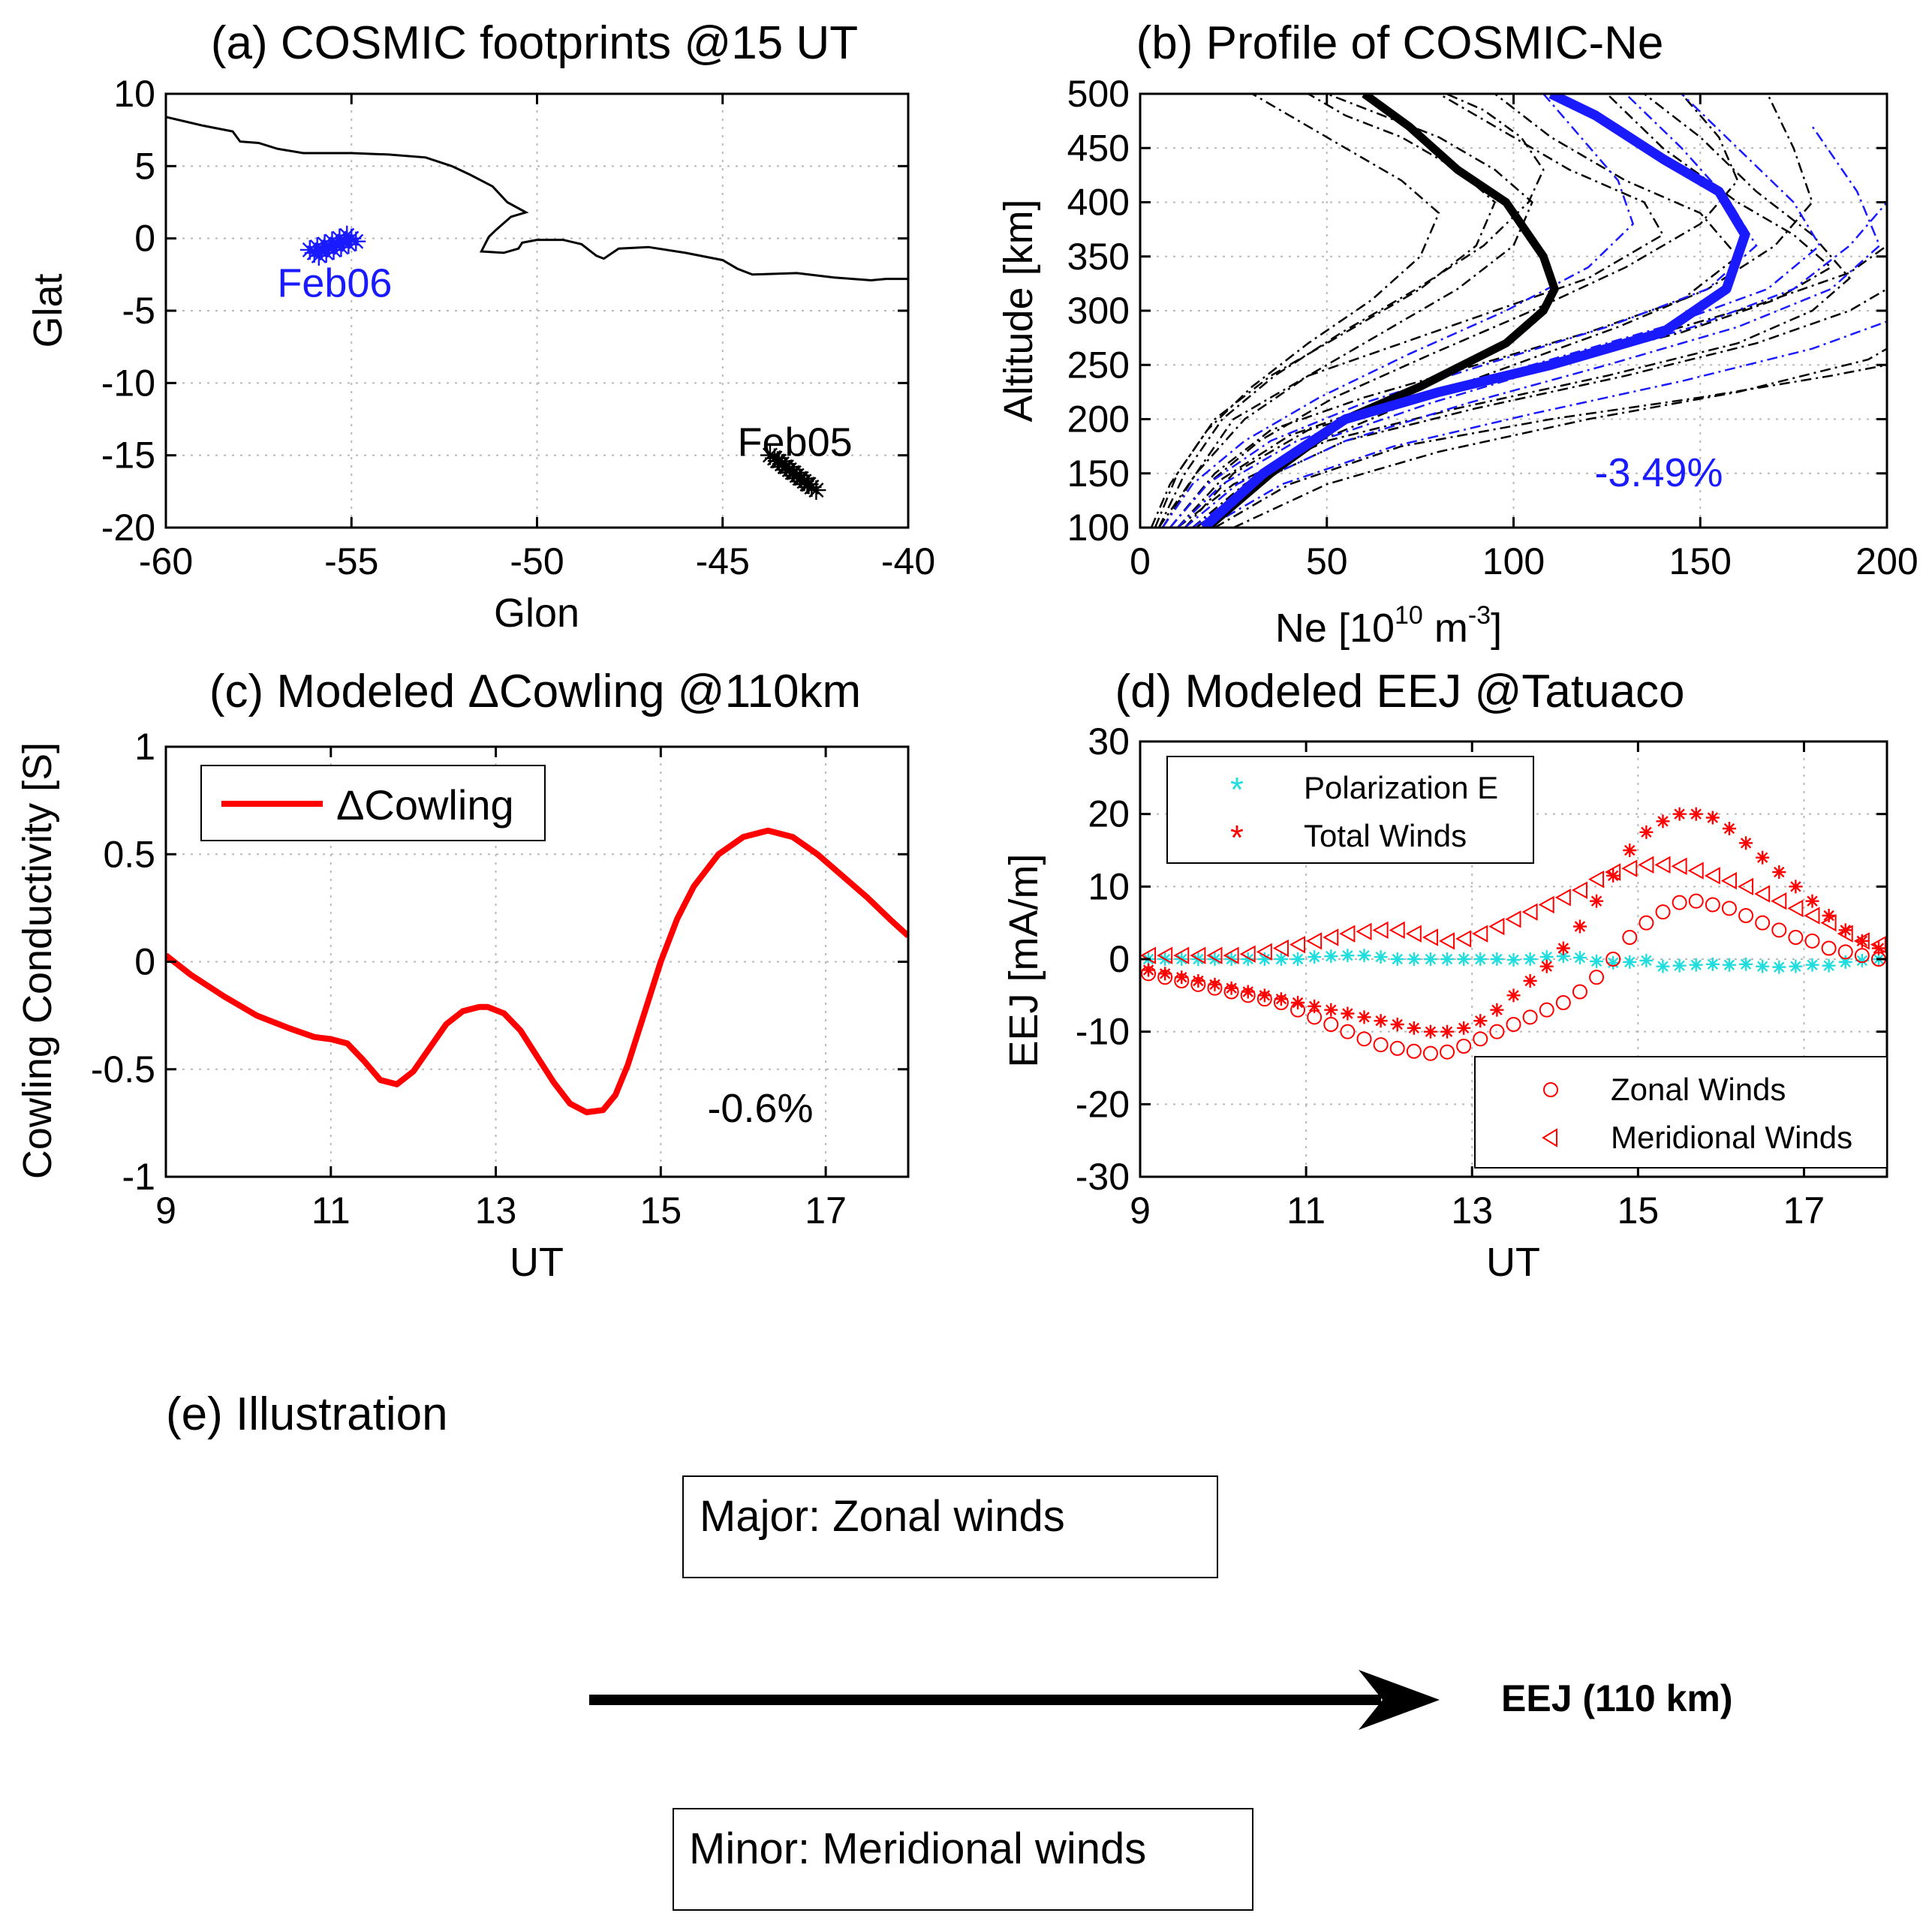 The width and height of the screenshot is (1932, 1913). Describe the element at coordinates (1098, 148) in the screenshot. I see `tick-label-y: 450` at that location.